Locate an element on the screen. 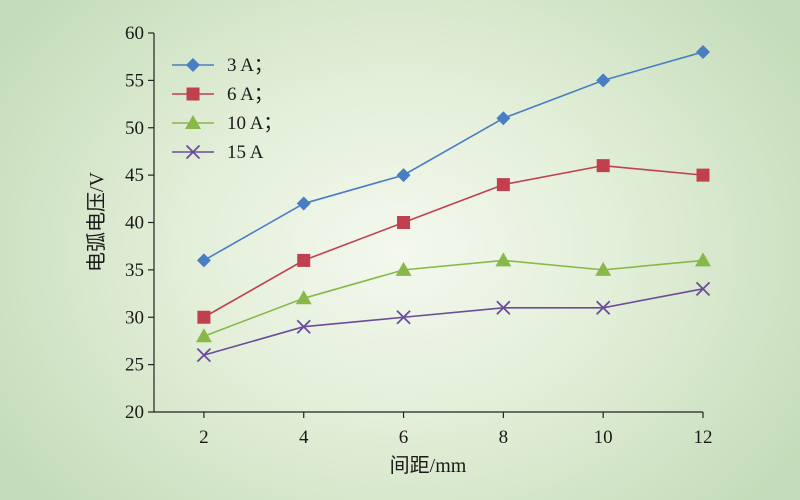  y-axis-title: 电弧电压/V is located at coordinates (96, 221).